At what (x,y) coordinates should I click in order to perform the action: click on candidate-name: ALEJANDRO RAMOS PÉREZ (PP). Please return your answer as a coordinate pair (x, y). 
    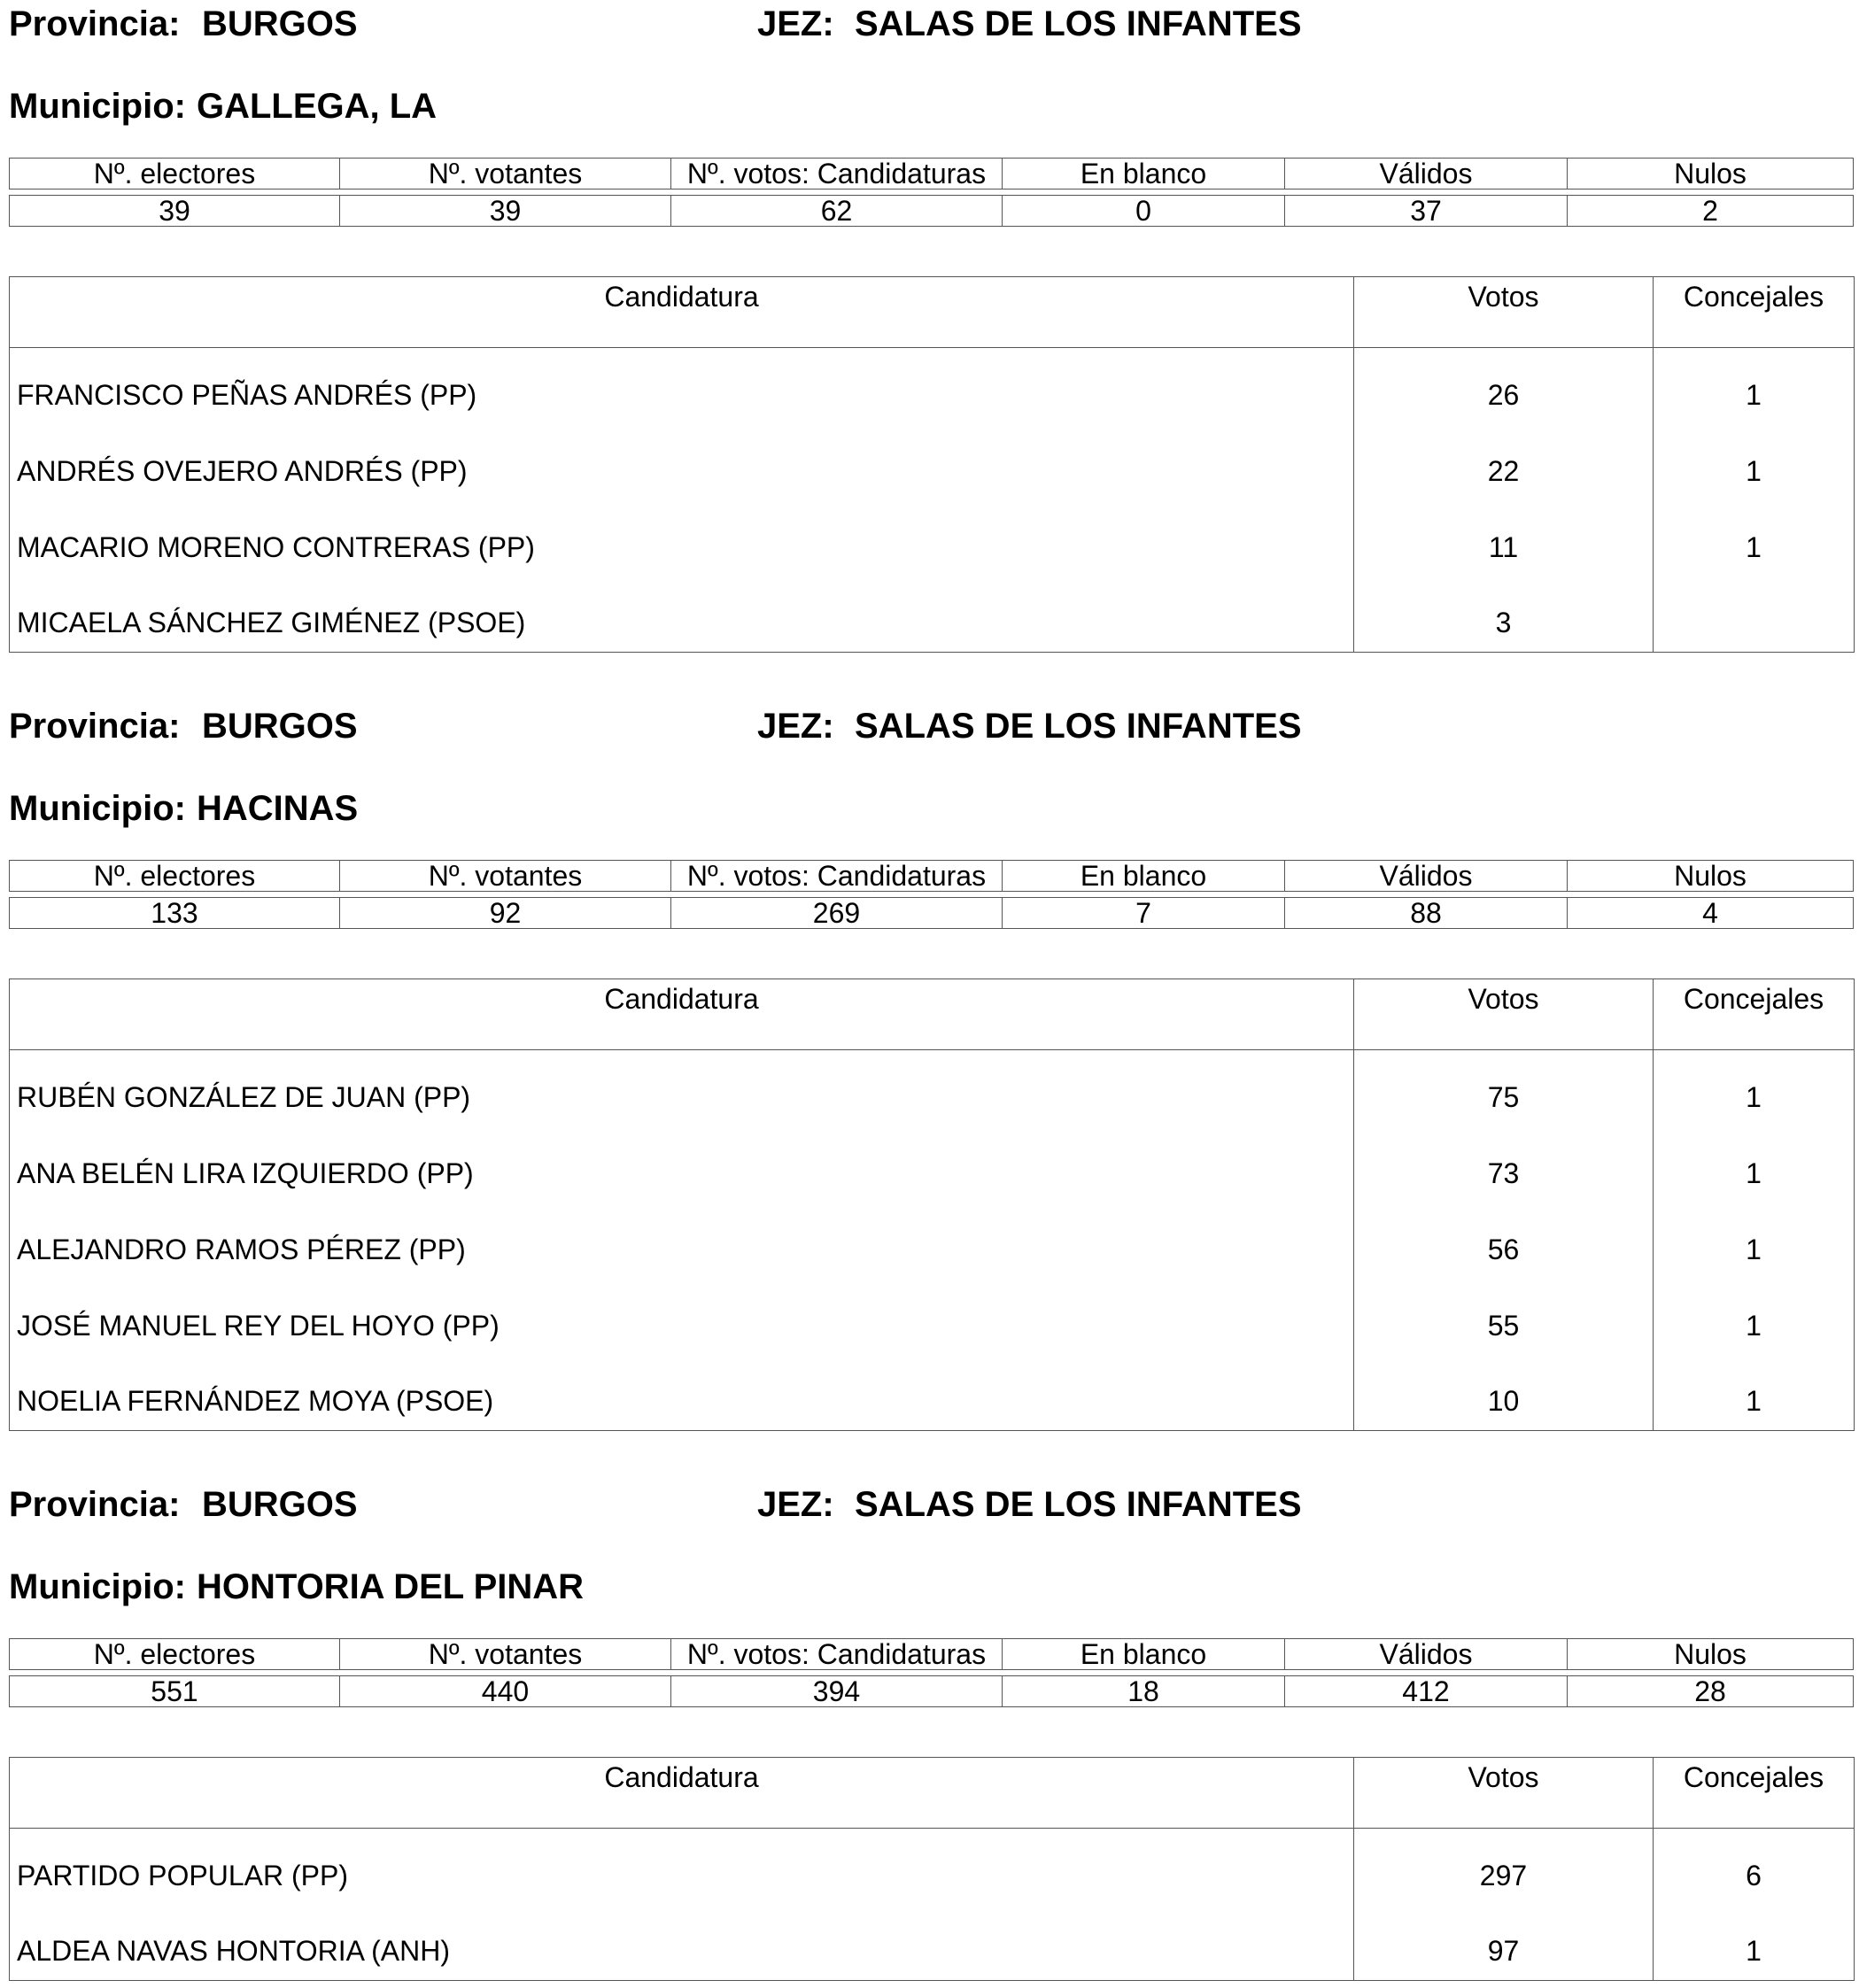
    Looking at the image, I should click on (241, 1249).